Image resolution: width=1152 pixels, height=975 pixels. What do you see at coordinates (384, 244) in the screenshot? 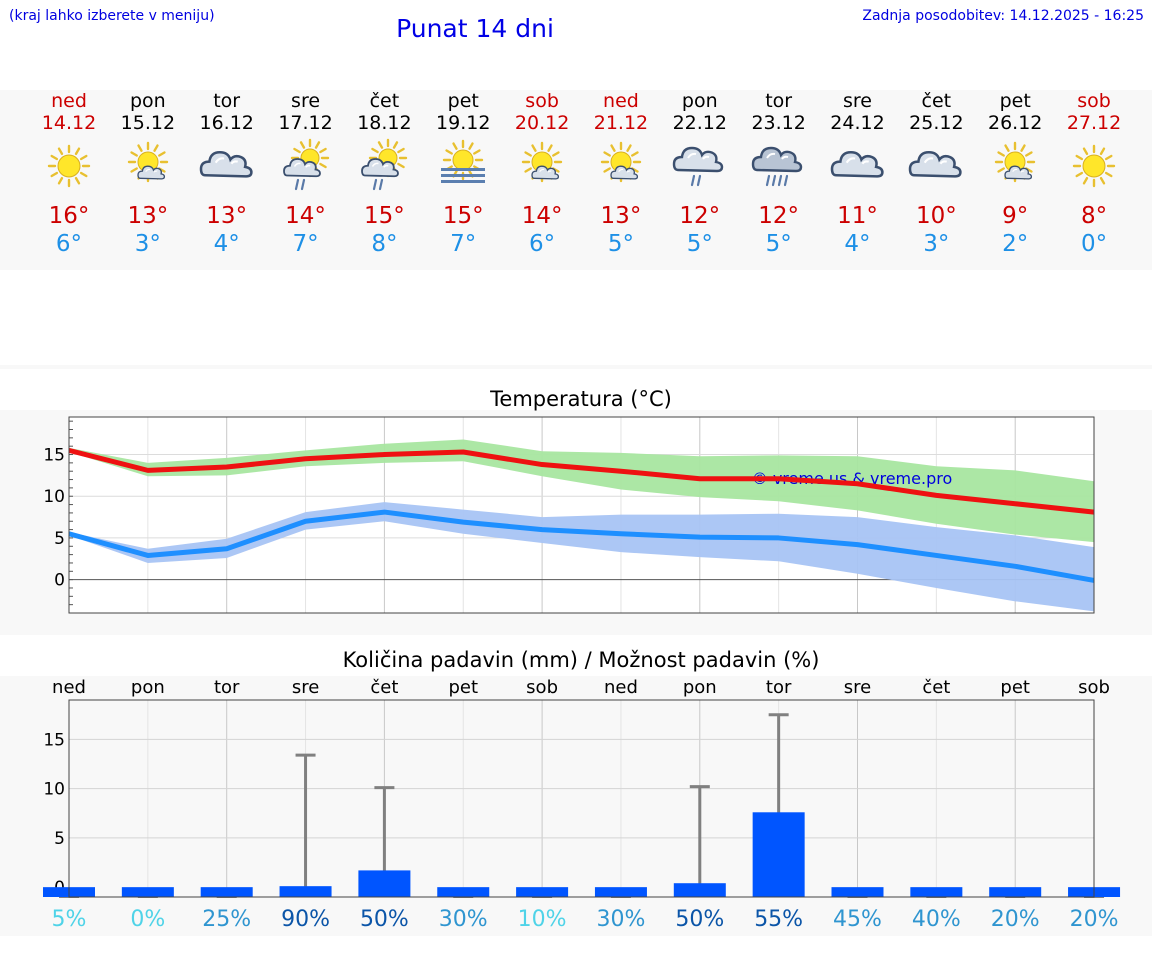
I see `min-temp: 8°` at bounding box center [384, 244].